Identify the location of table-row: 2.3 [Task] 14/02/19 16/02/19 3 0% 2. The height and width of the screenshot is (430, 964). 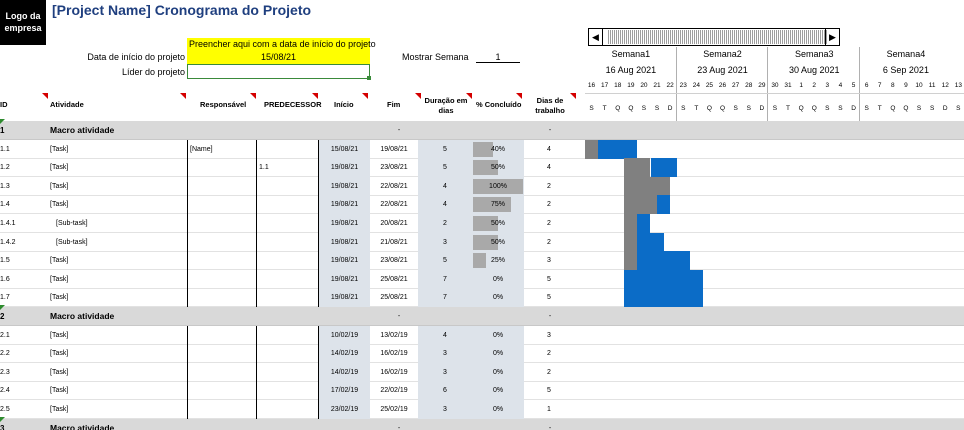
(482, 372).